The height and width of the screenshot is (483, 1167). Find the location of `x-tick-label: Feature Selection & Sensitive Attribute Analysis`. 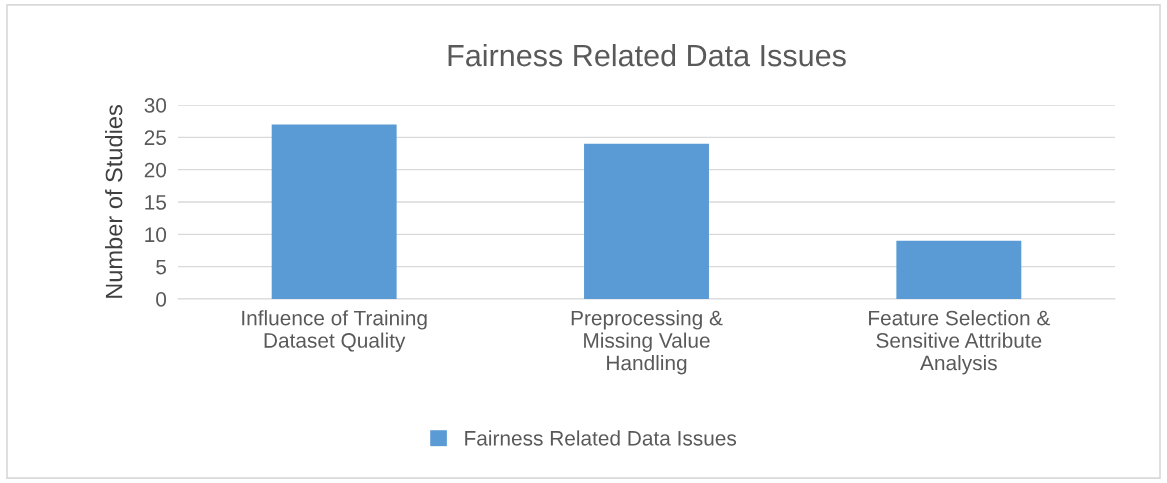

x-tick-label: Feature Selection & Sensitive Attribute Analysis is located at coordinates (959, 342).